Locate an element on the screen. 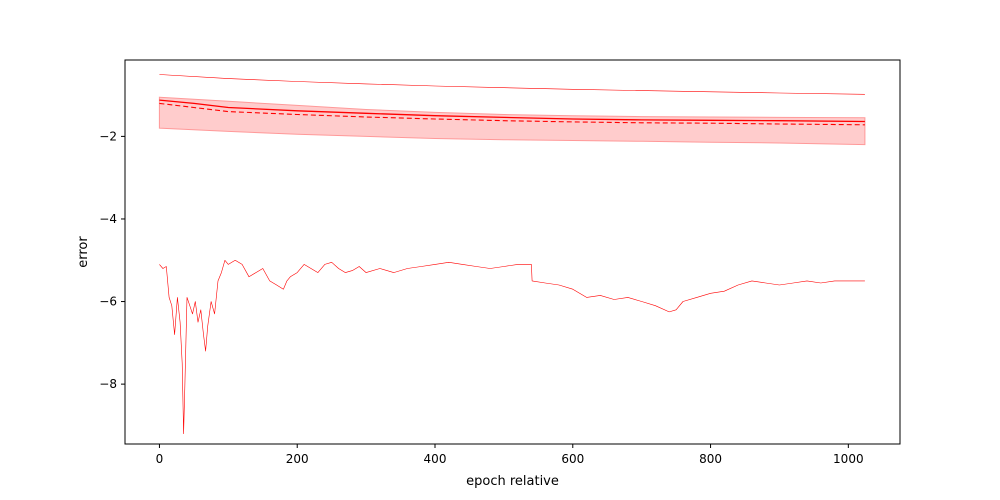 The image size is (1000, 500). y-tick-label: −8 is located at coordinates (108, 384).